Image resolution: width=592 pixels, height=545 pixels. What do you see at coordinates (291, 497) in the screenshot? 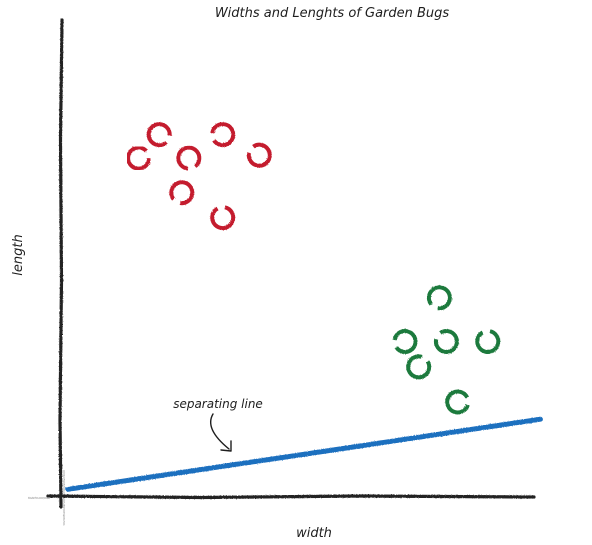
I see `x-axis` at bounding box center [291, 497].